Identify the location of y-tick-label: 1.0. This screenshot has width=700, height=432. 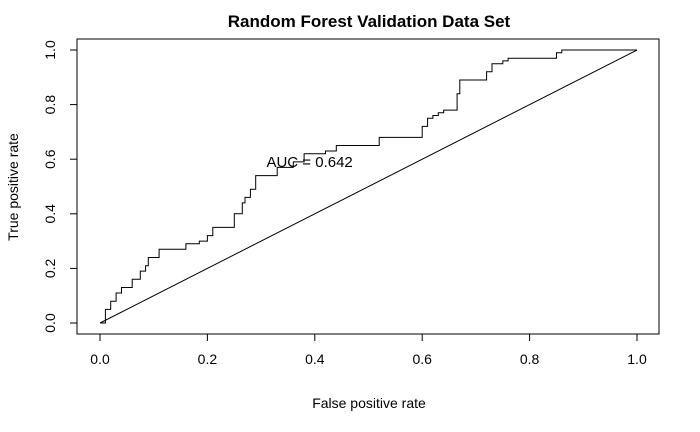
(50, 50).